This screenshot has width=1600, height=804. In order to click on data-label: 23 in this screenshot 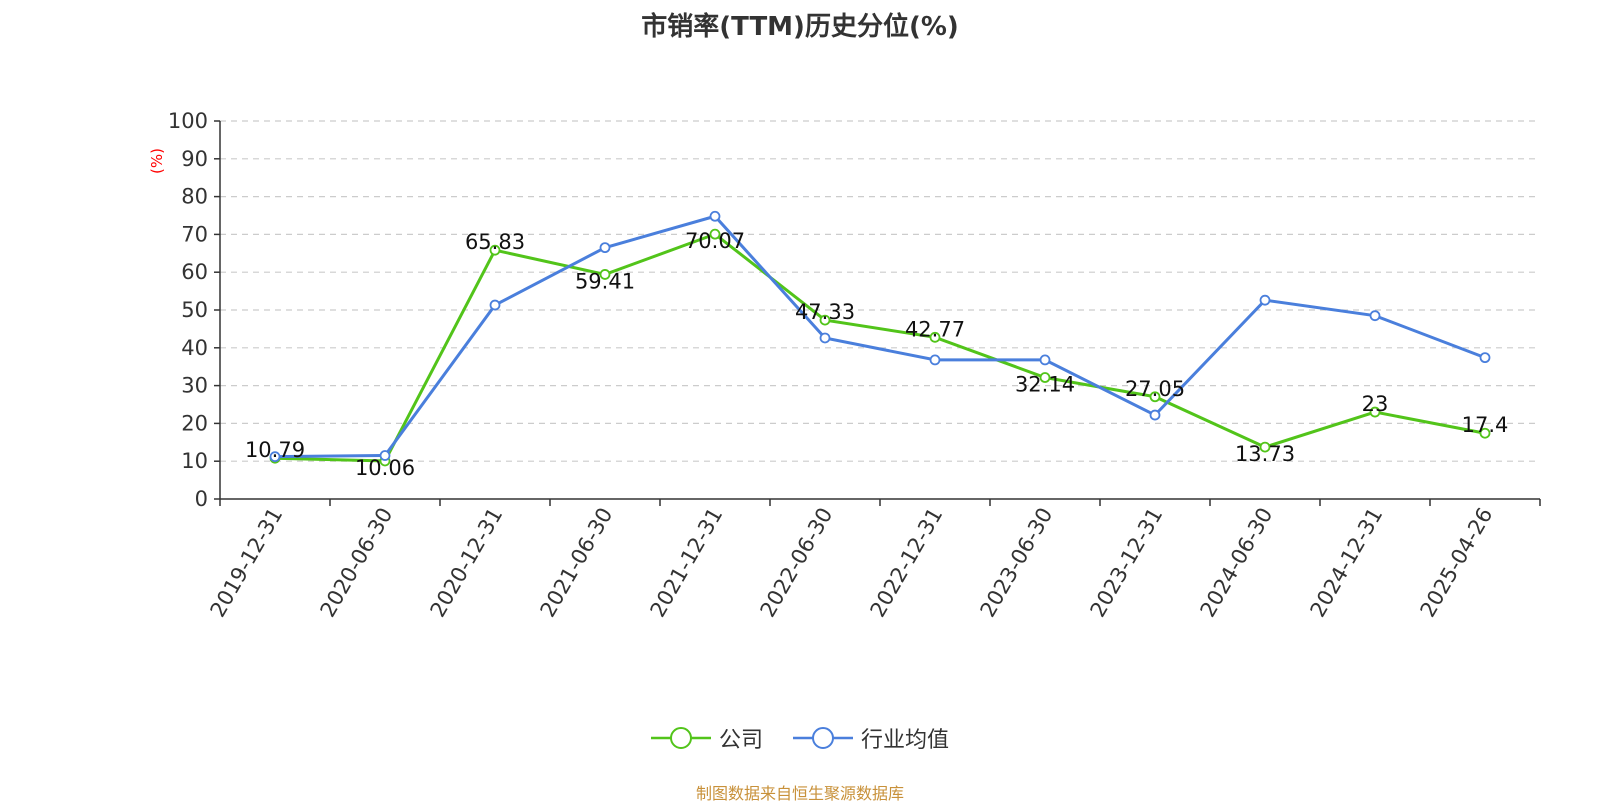, I will do `click(1375, 404)`.